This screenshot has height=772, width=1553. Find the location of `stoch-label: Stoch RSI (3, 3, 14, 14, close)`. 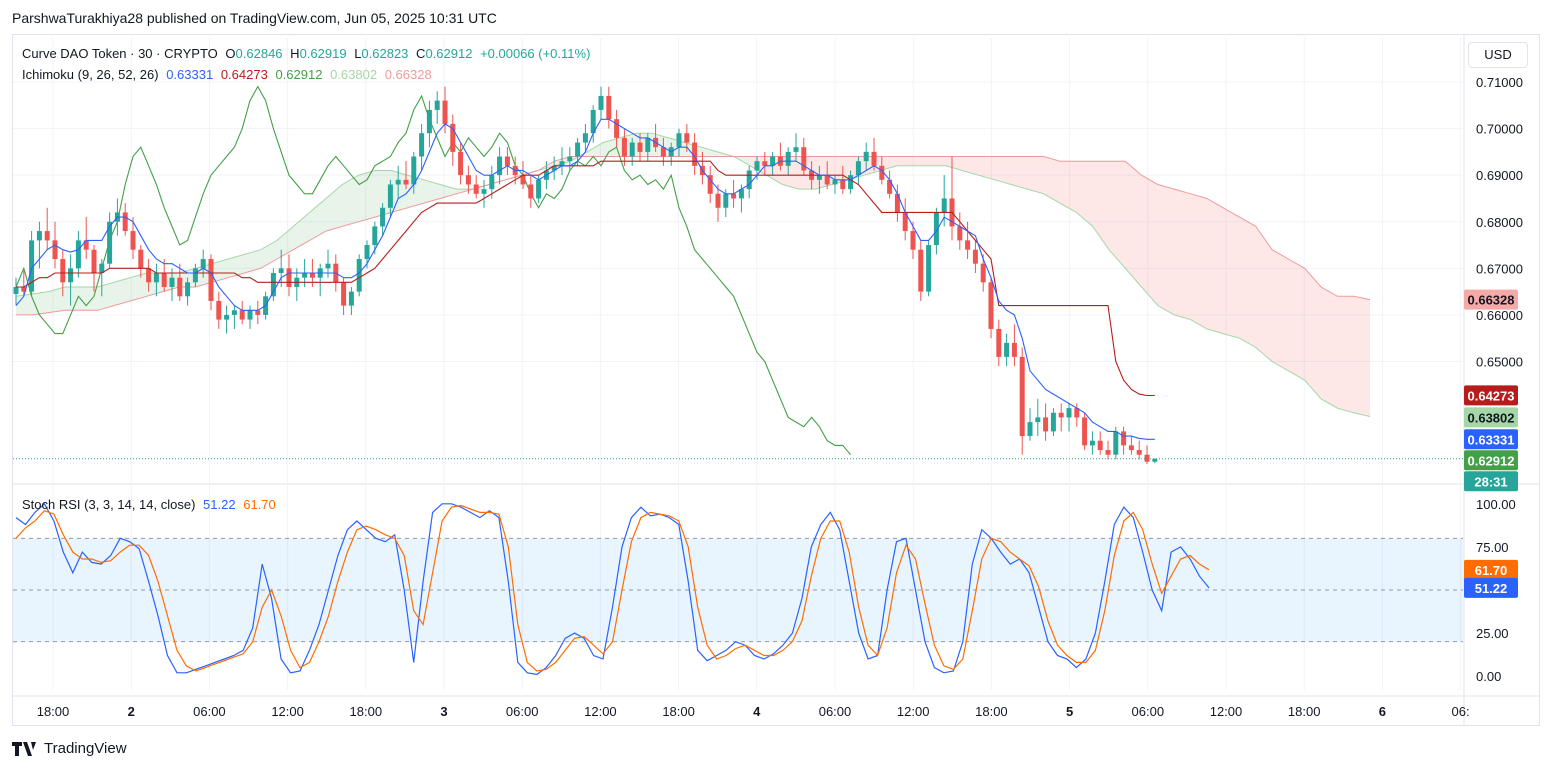

stoch-label: Stoch RSI (3, 3, 14, 14, close) is located at coordinates (109, 504).